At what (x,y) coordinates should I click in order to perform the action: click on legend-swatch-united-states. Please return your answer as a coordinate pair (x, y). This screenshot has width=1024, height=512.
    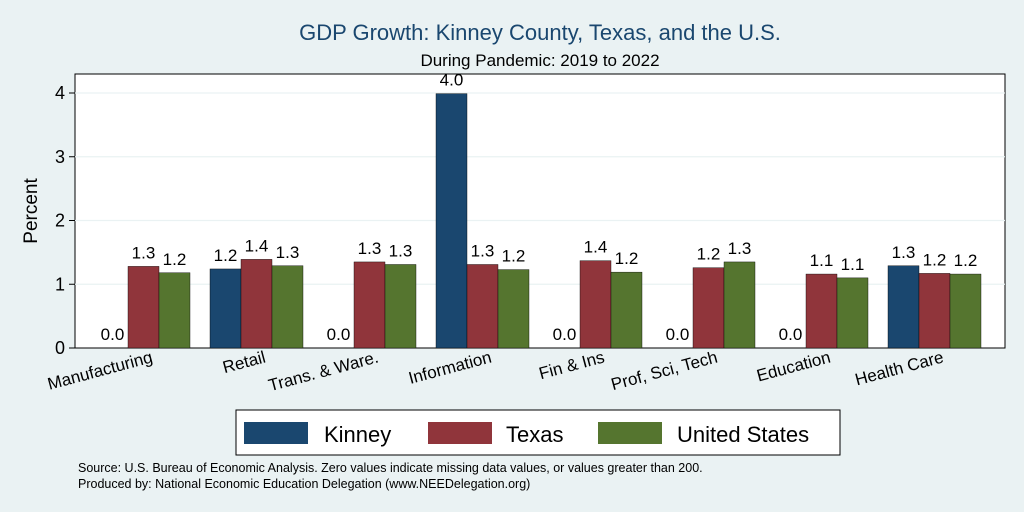
    Looking at the image, I should click on (630, 433).